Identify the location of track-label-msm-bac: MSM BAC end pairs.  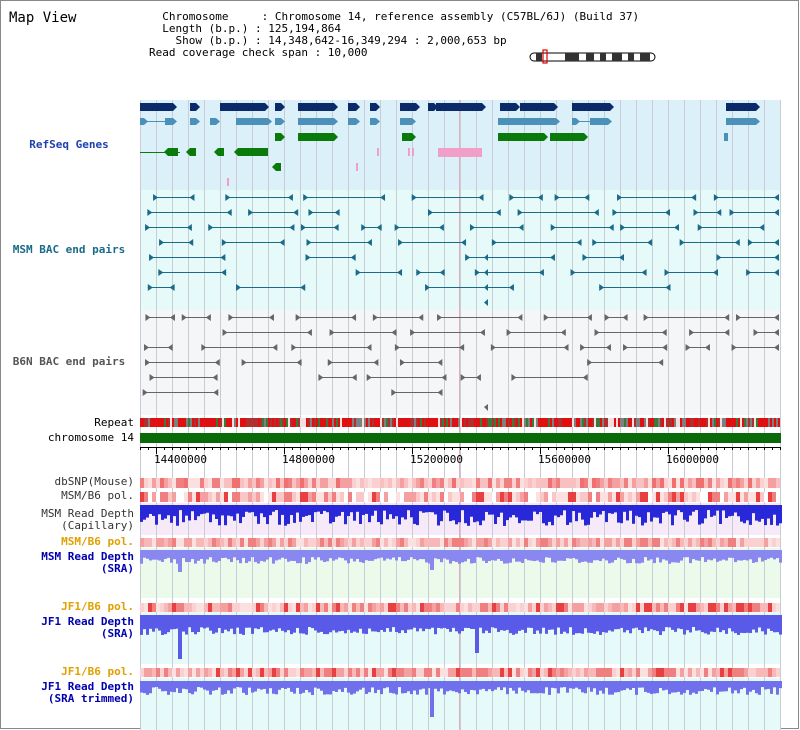
(69, 249).